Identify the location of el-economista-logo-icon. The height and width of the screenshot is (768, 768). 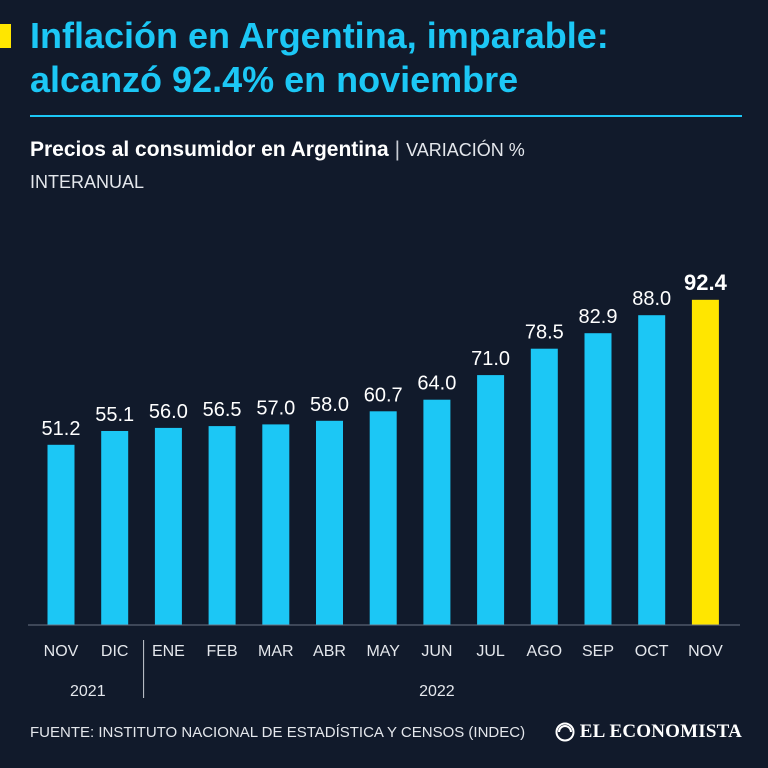
(565, 732).